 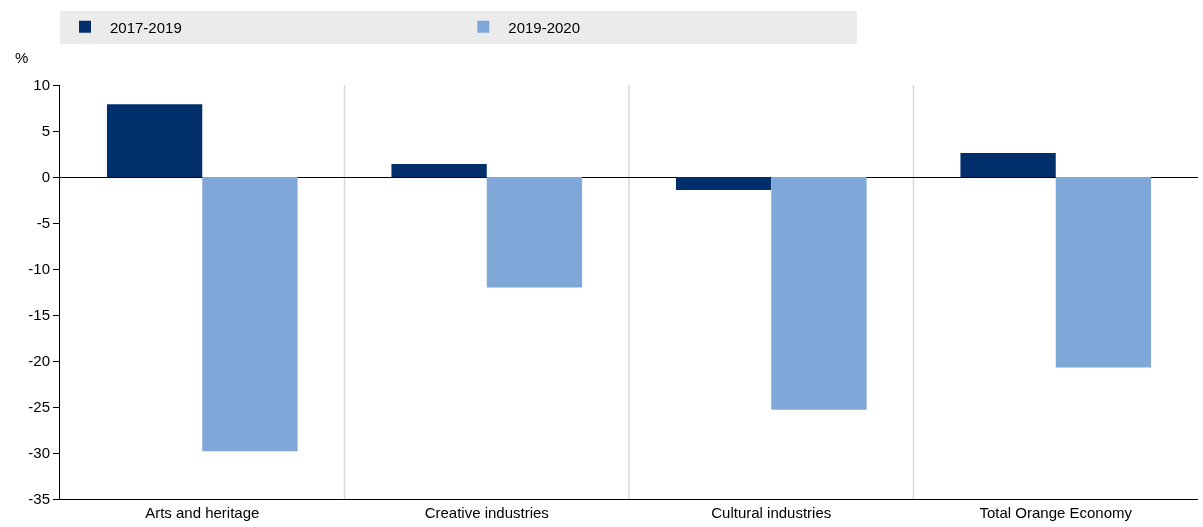 What do you see at coordinates (45, 177) in the screenshot?
I see `y-tick-label: 0` at bounding box center [45, 177].